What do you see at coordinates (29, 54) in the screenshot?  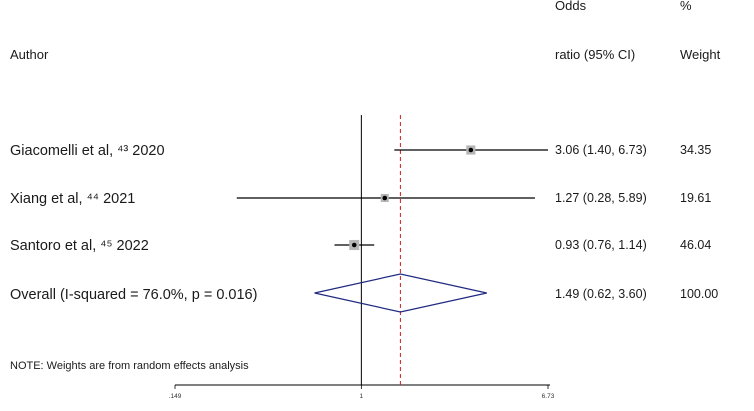 I see `header-author: Author` at bounding box center [29, 54].